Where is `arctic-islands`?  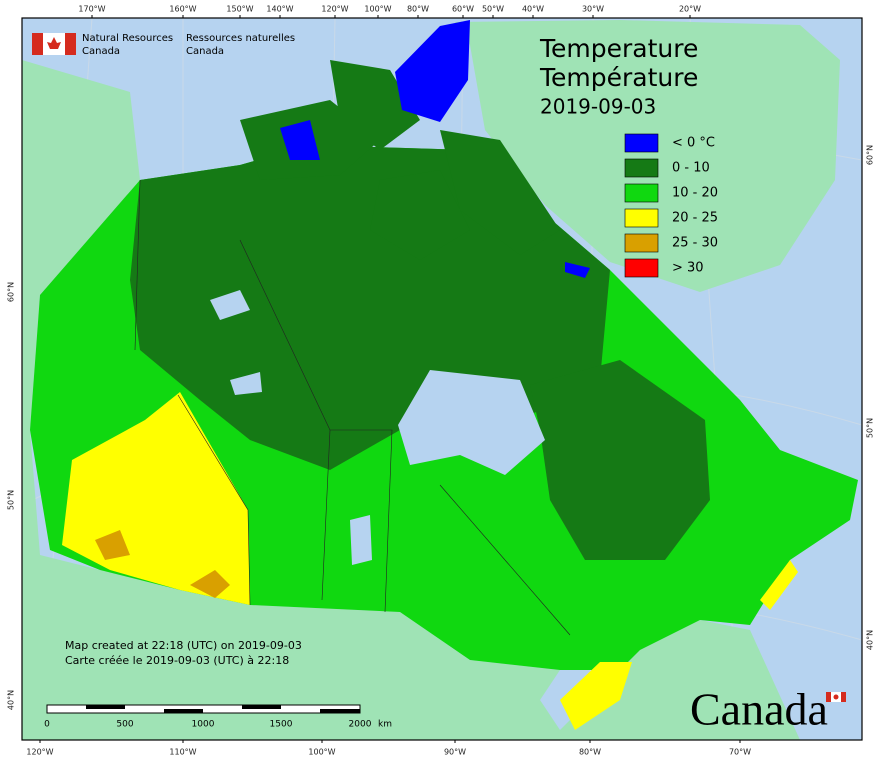
arctic-islands is located at coordinates (400, 160).